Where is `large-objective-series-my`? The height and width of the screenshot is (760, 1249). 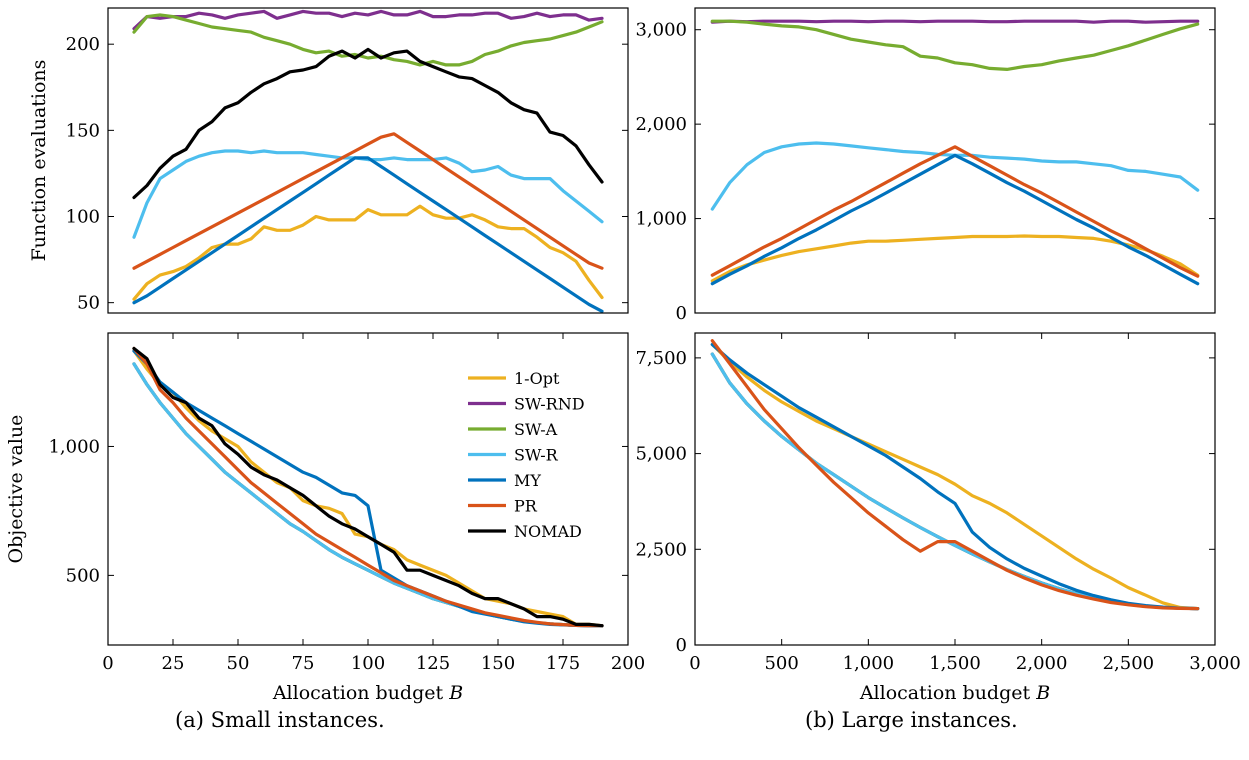
large-objective-series-my is located at coordinates (955, 476).